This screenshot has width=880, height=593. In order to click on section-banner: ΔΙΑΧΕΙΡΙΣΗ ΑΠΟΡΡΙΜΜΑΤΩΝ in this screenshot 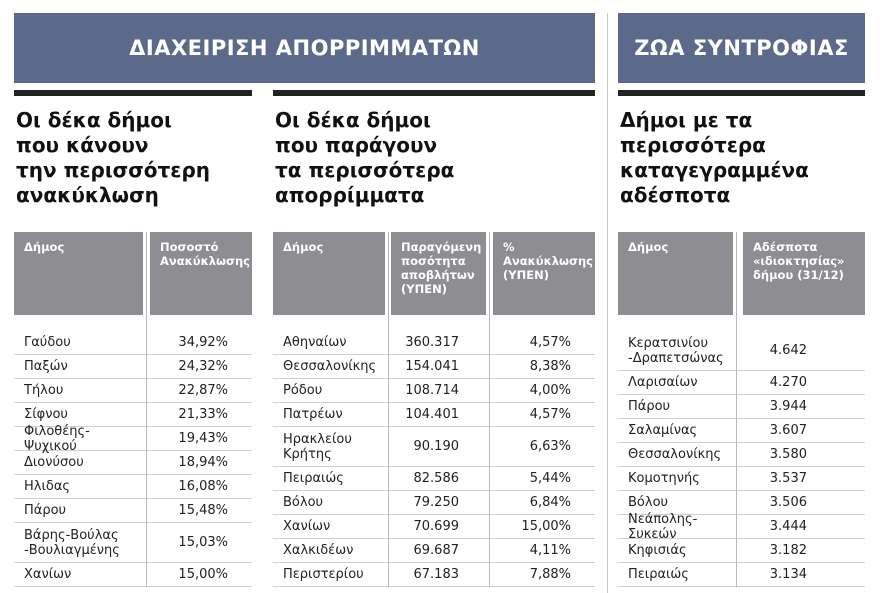, I will do `click(304, 48)`.